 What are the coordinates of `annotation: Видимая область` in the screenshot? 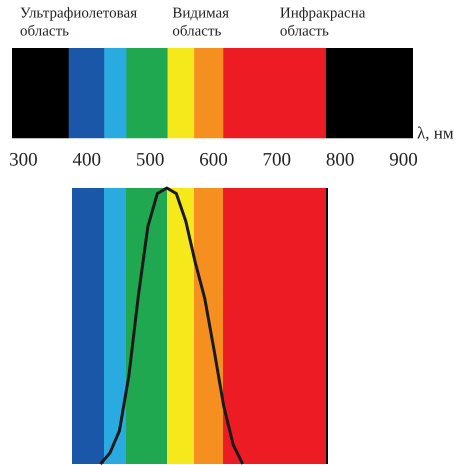 It's located at (201, 22).